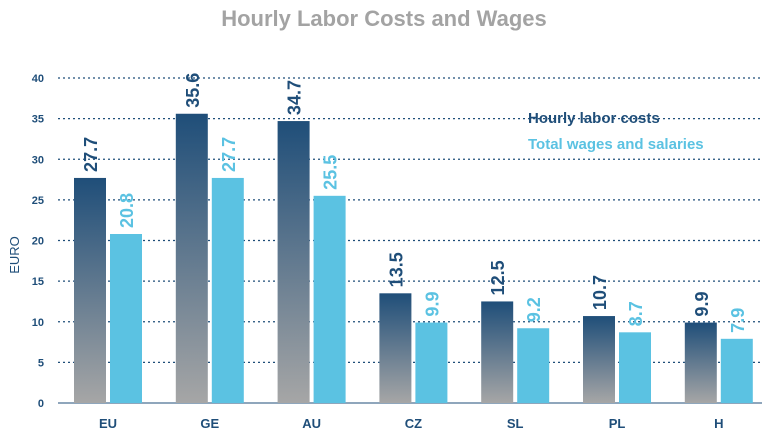 This screenshot has width=768, height=437. Describe the element at coordinates (498, 277) in the screenshot. I see `data-label-labor-sl: 12.5` at that location.